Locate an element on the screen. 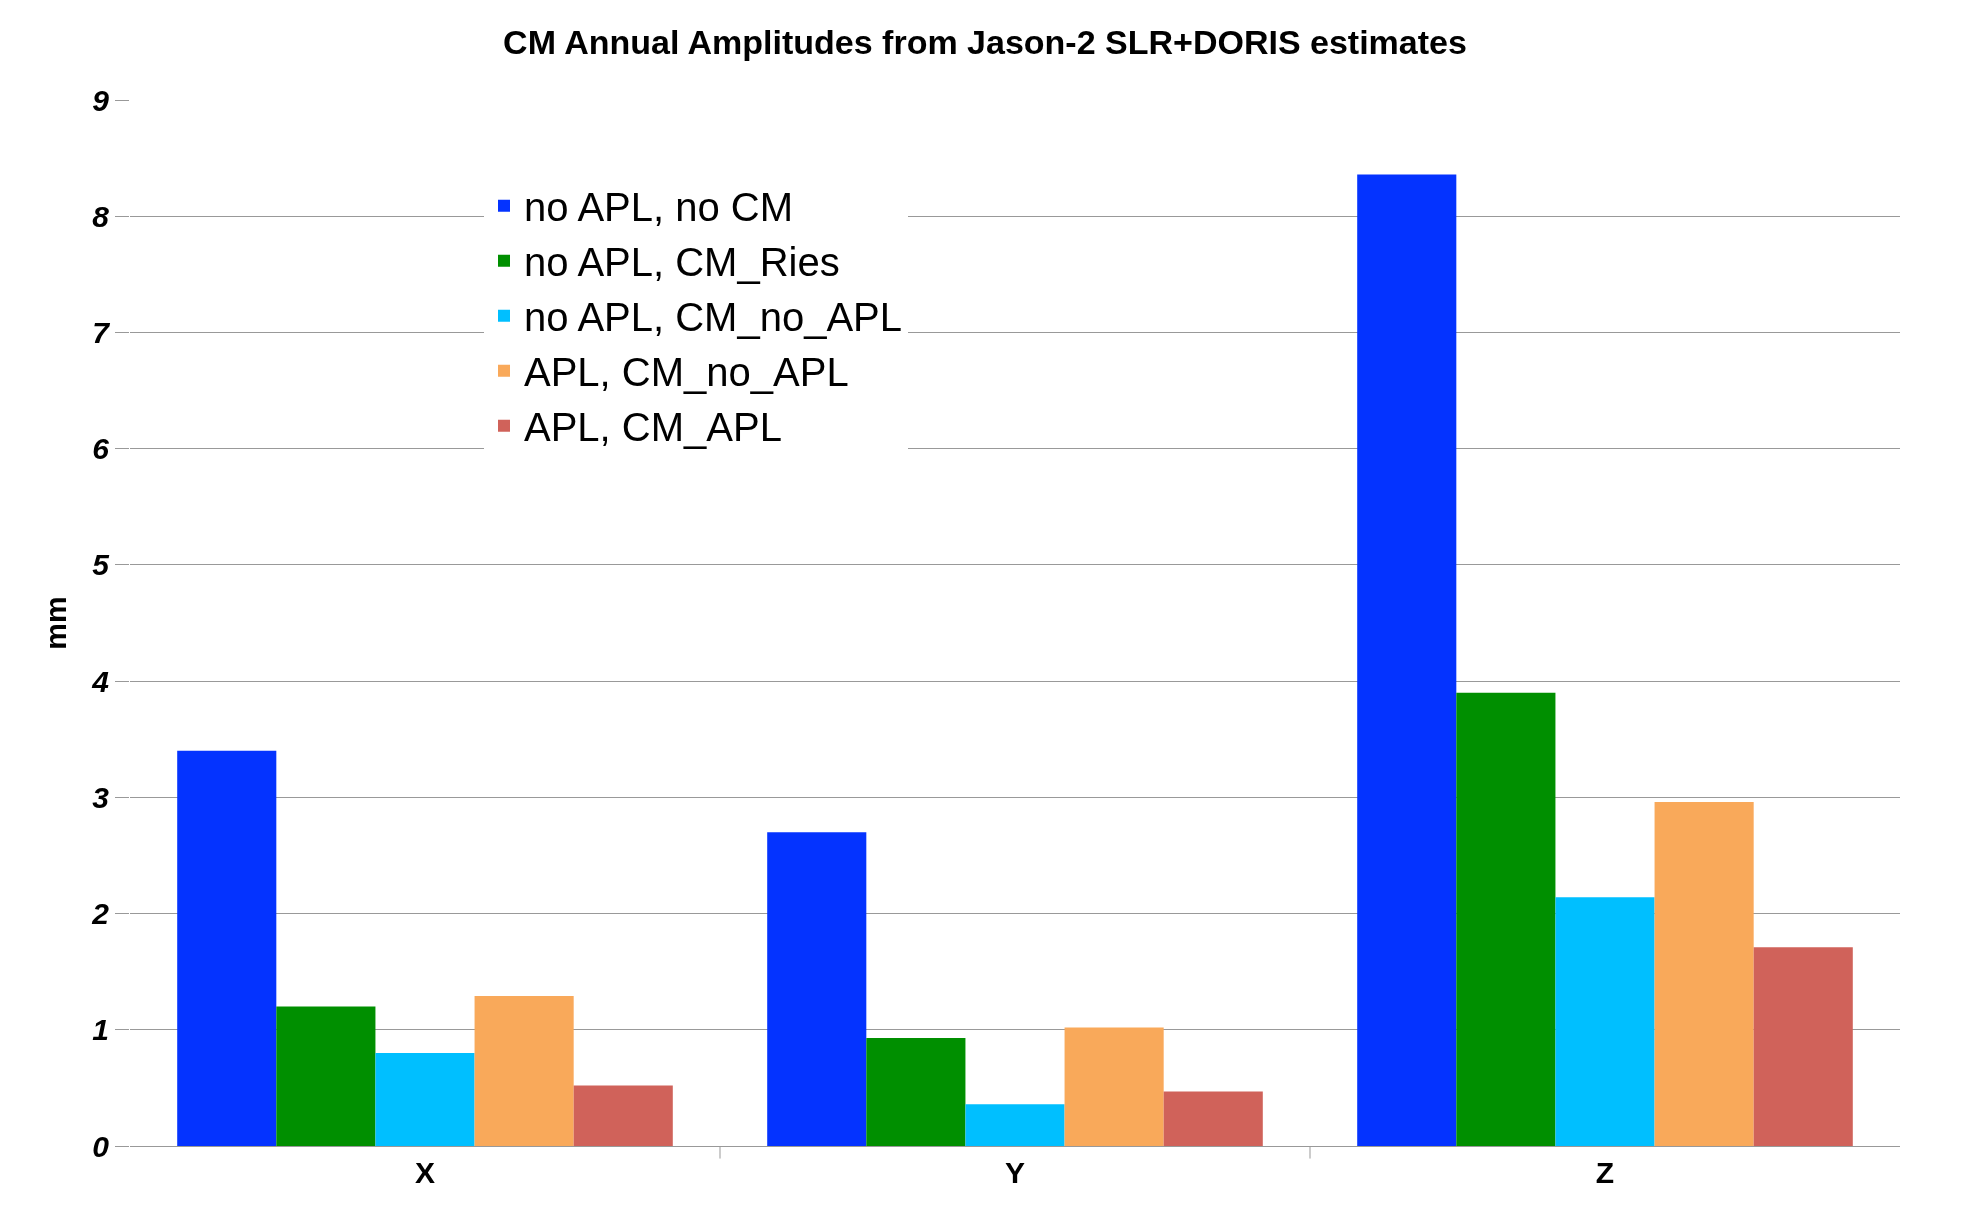 This screenshot has height=1226, width=1970. y-tick-label: 2 is located at coordinates (100, 914).